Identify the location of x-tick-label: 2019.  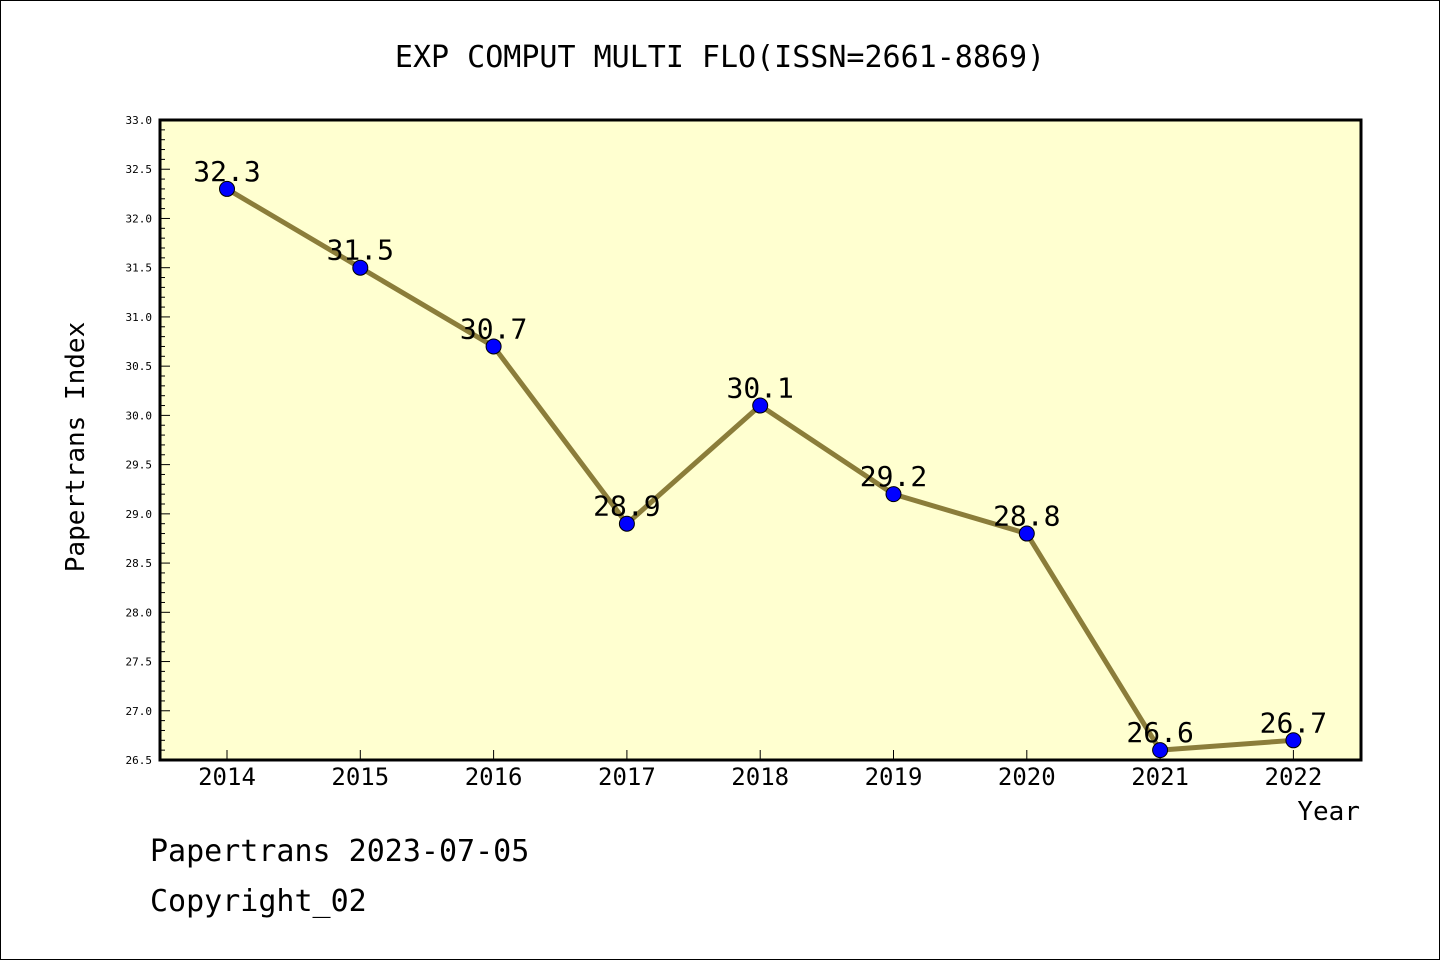
(894, 777).